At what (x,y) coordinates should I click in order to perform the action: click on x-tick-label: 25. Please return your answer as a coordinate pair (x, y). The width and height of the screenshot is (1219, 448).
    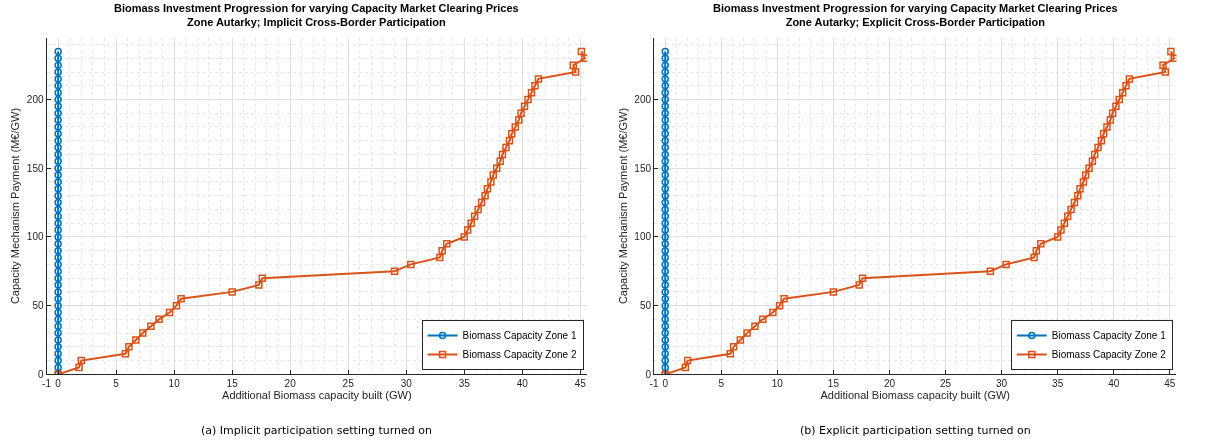
    Looking at the image, I should click on (945, 384).